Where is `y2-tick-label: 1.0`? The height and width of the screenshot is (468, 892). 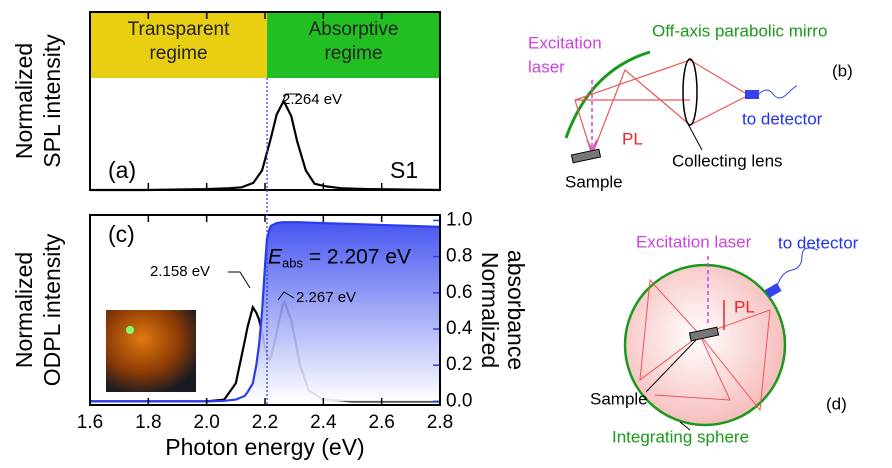
y2-tick-label: 1.0 is located at coordinates (459, 219).